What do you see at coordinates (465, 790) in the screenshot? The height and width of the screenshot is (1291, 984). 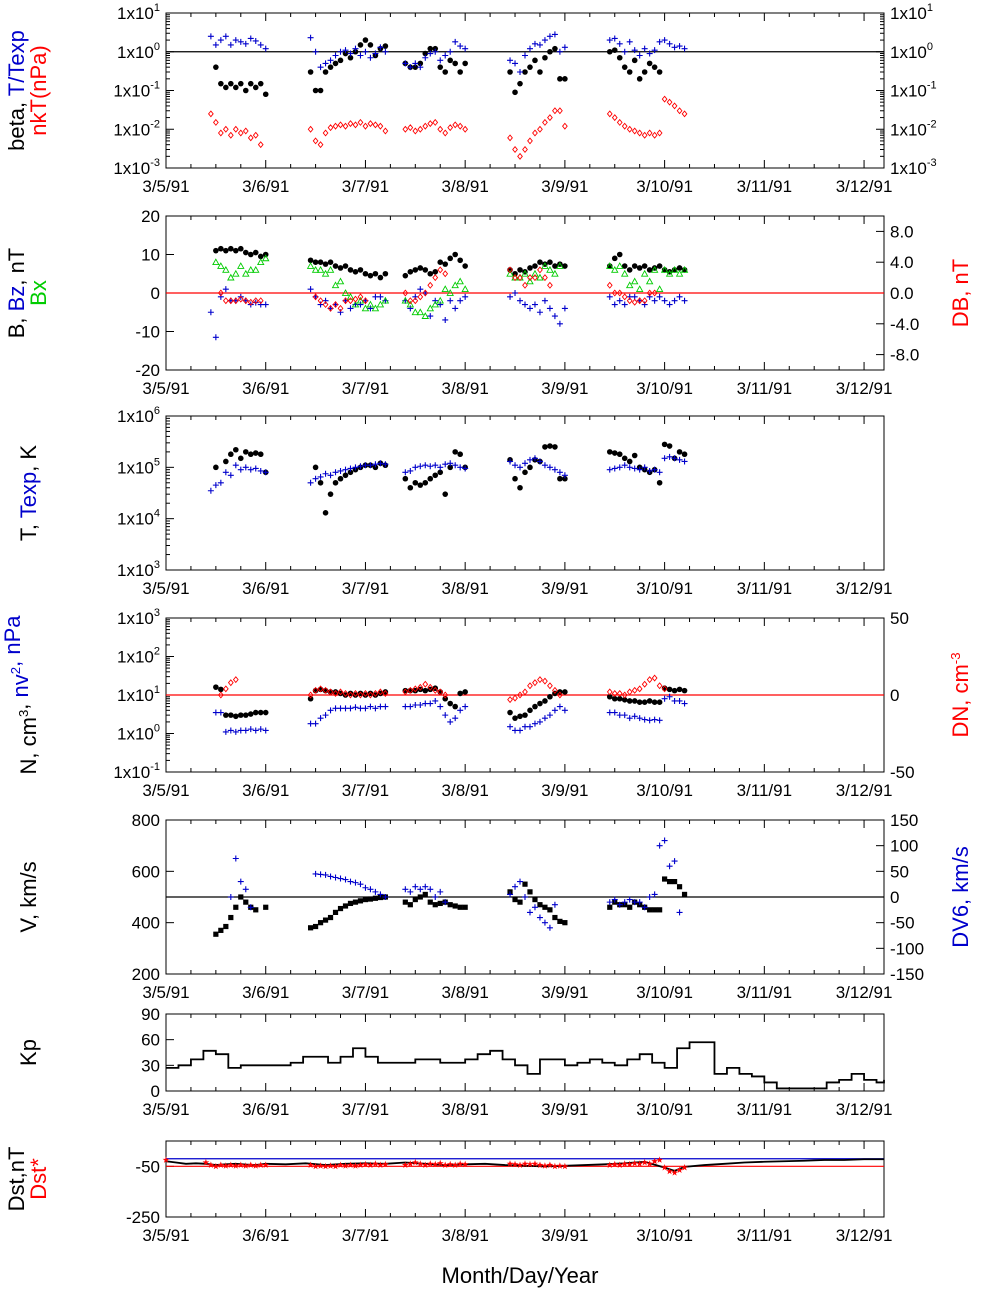 I see `x-tick-label: 3/8/91` at bounding box center [465, 790].